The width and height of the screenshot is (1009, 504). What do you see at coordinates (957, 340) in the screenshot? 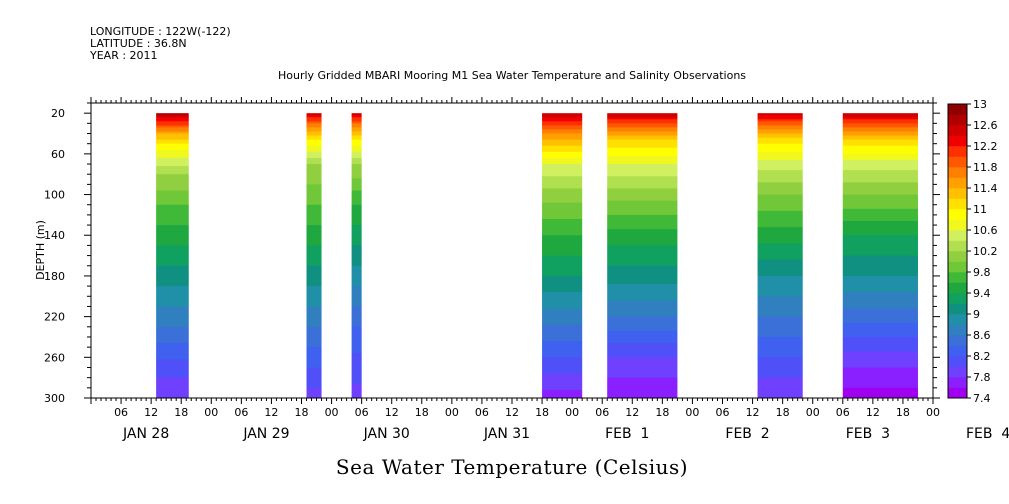
I see `colorbar-swatch` at bounding box center [957, 340].